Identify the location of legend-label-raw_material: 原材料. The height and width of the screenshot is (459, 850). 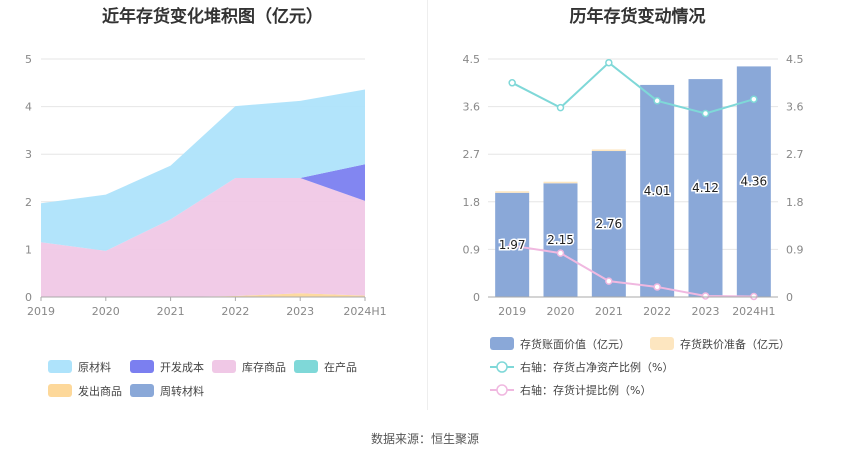
(94, 367).